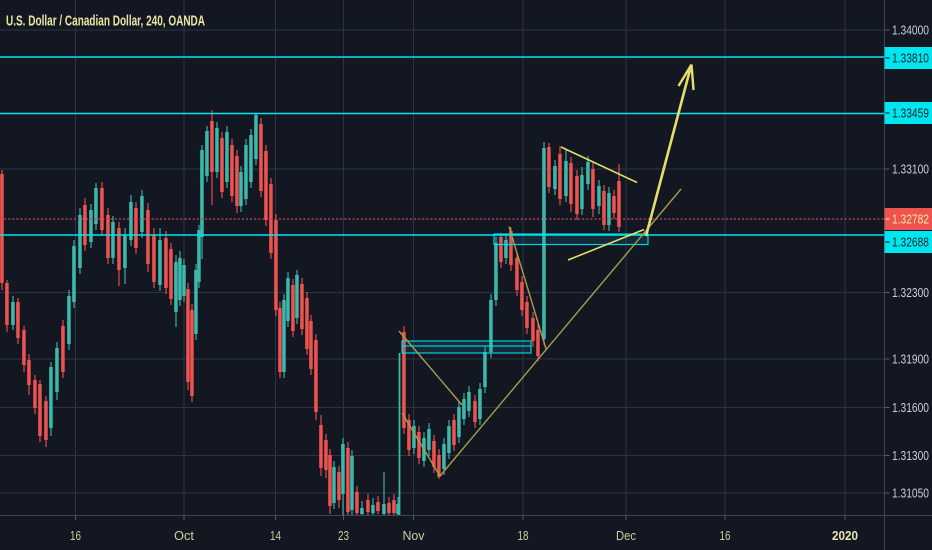 The width and height of the screenshot is (932, 550). What do you see at coordinates (910, 242) in the screenshot?
I see `svg-text: 1.32688` at bounding box center [910, 242].